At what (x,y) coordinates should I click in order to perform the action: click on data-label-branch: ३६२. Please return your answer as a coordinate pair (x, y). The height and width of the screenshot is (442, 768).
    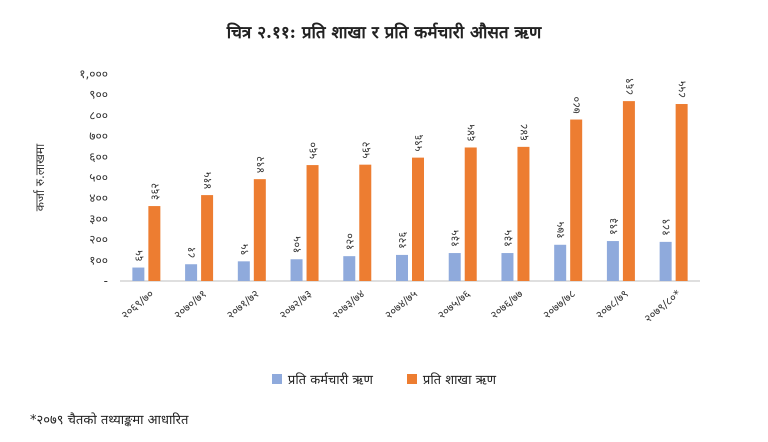
    Looking at the image, I should click on (154, 191).